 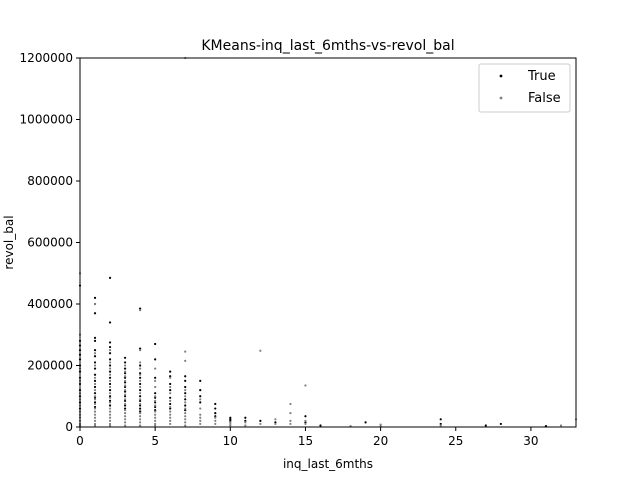 What do you see at coordinates (46, 120) in the screenshot?
I see `y-tick-label: 1000000` at bounding box center [46, 120].